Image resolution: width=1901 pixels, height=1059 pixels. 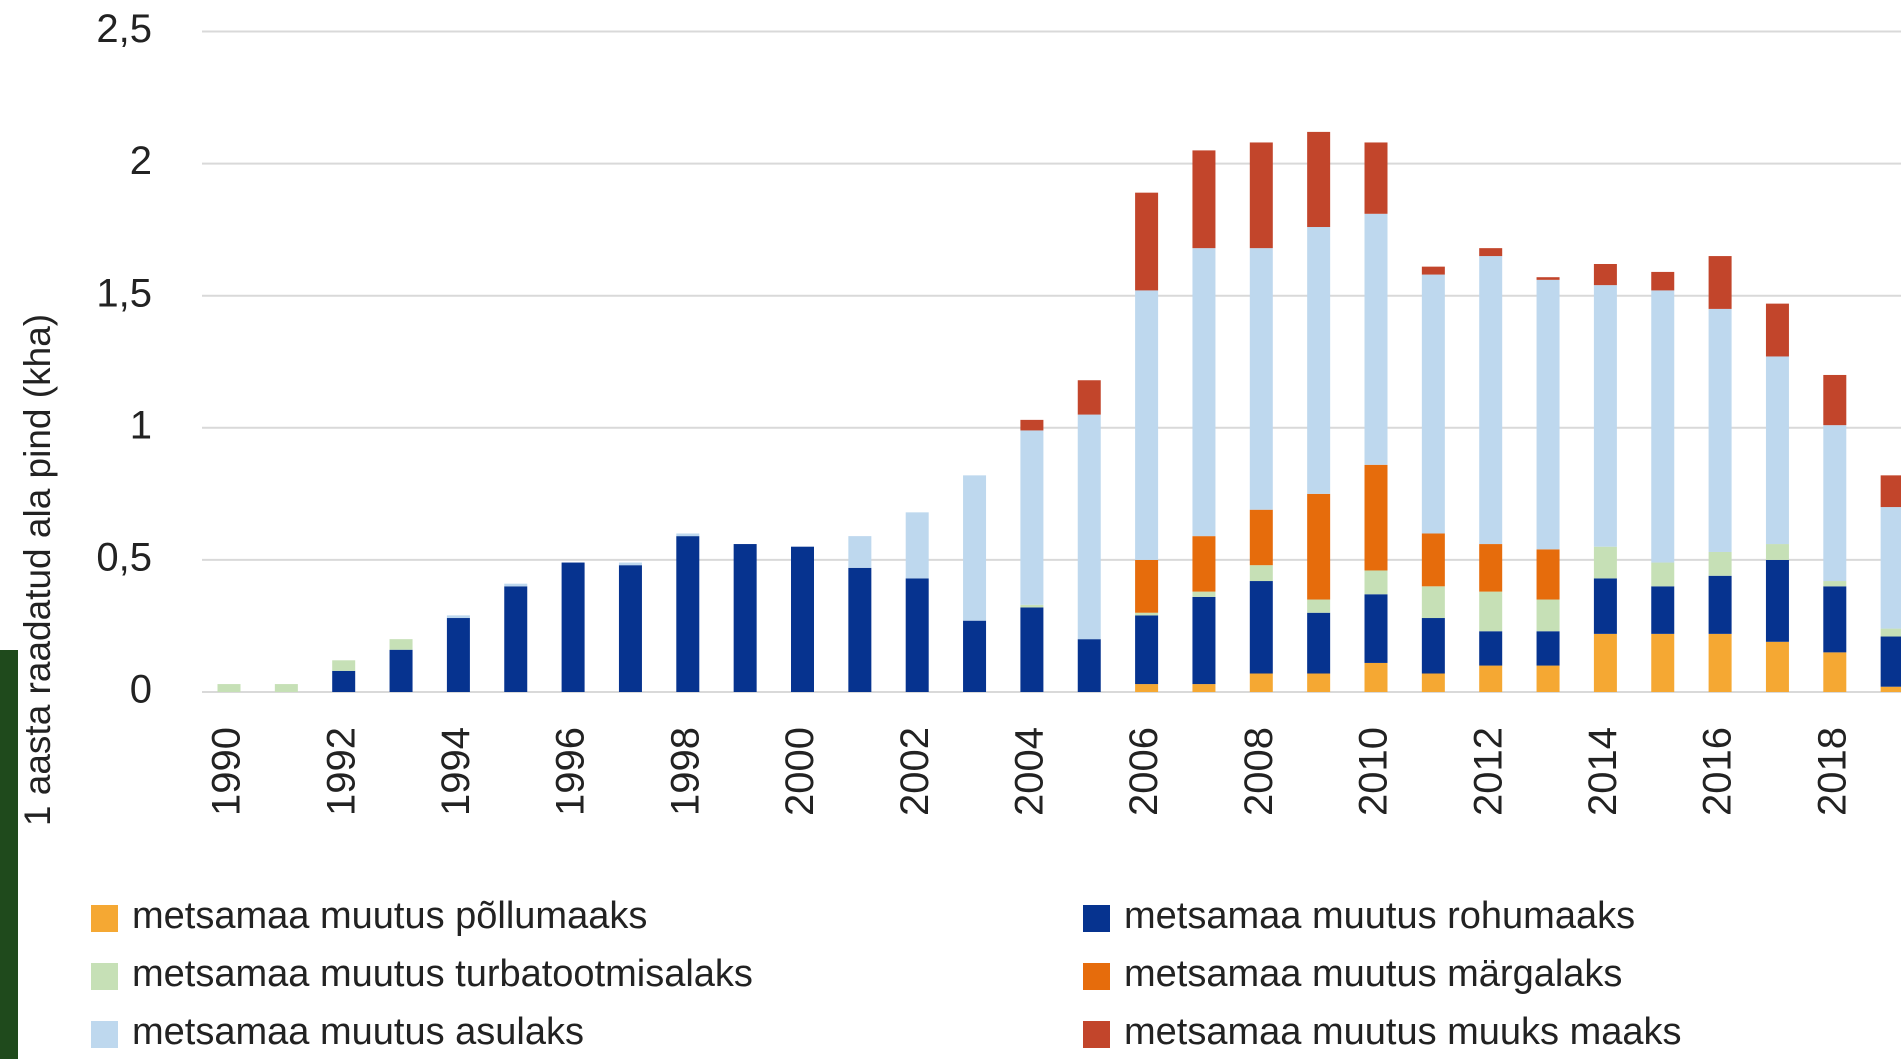 I want to click on x-tick-label: 2000, so click(x=800, y=771).